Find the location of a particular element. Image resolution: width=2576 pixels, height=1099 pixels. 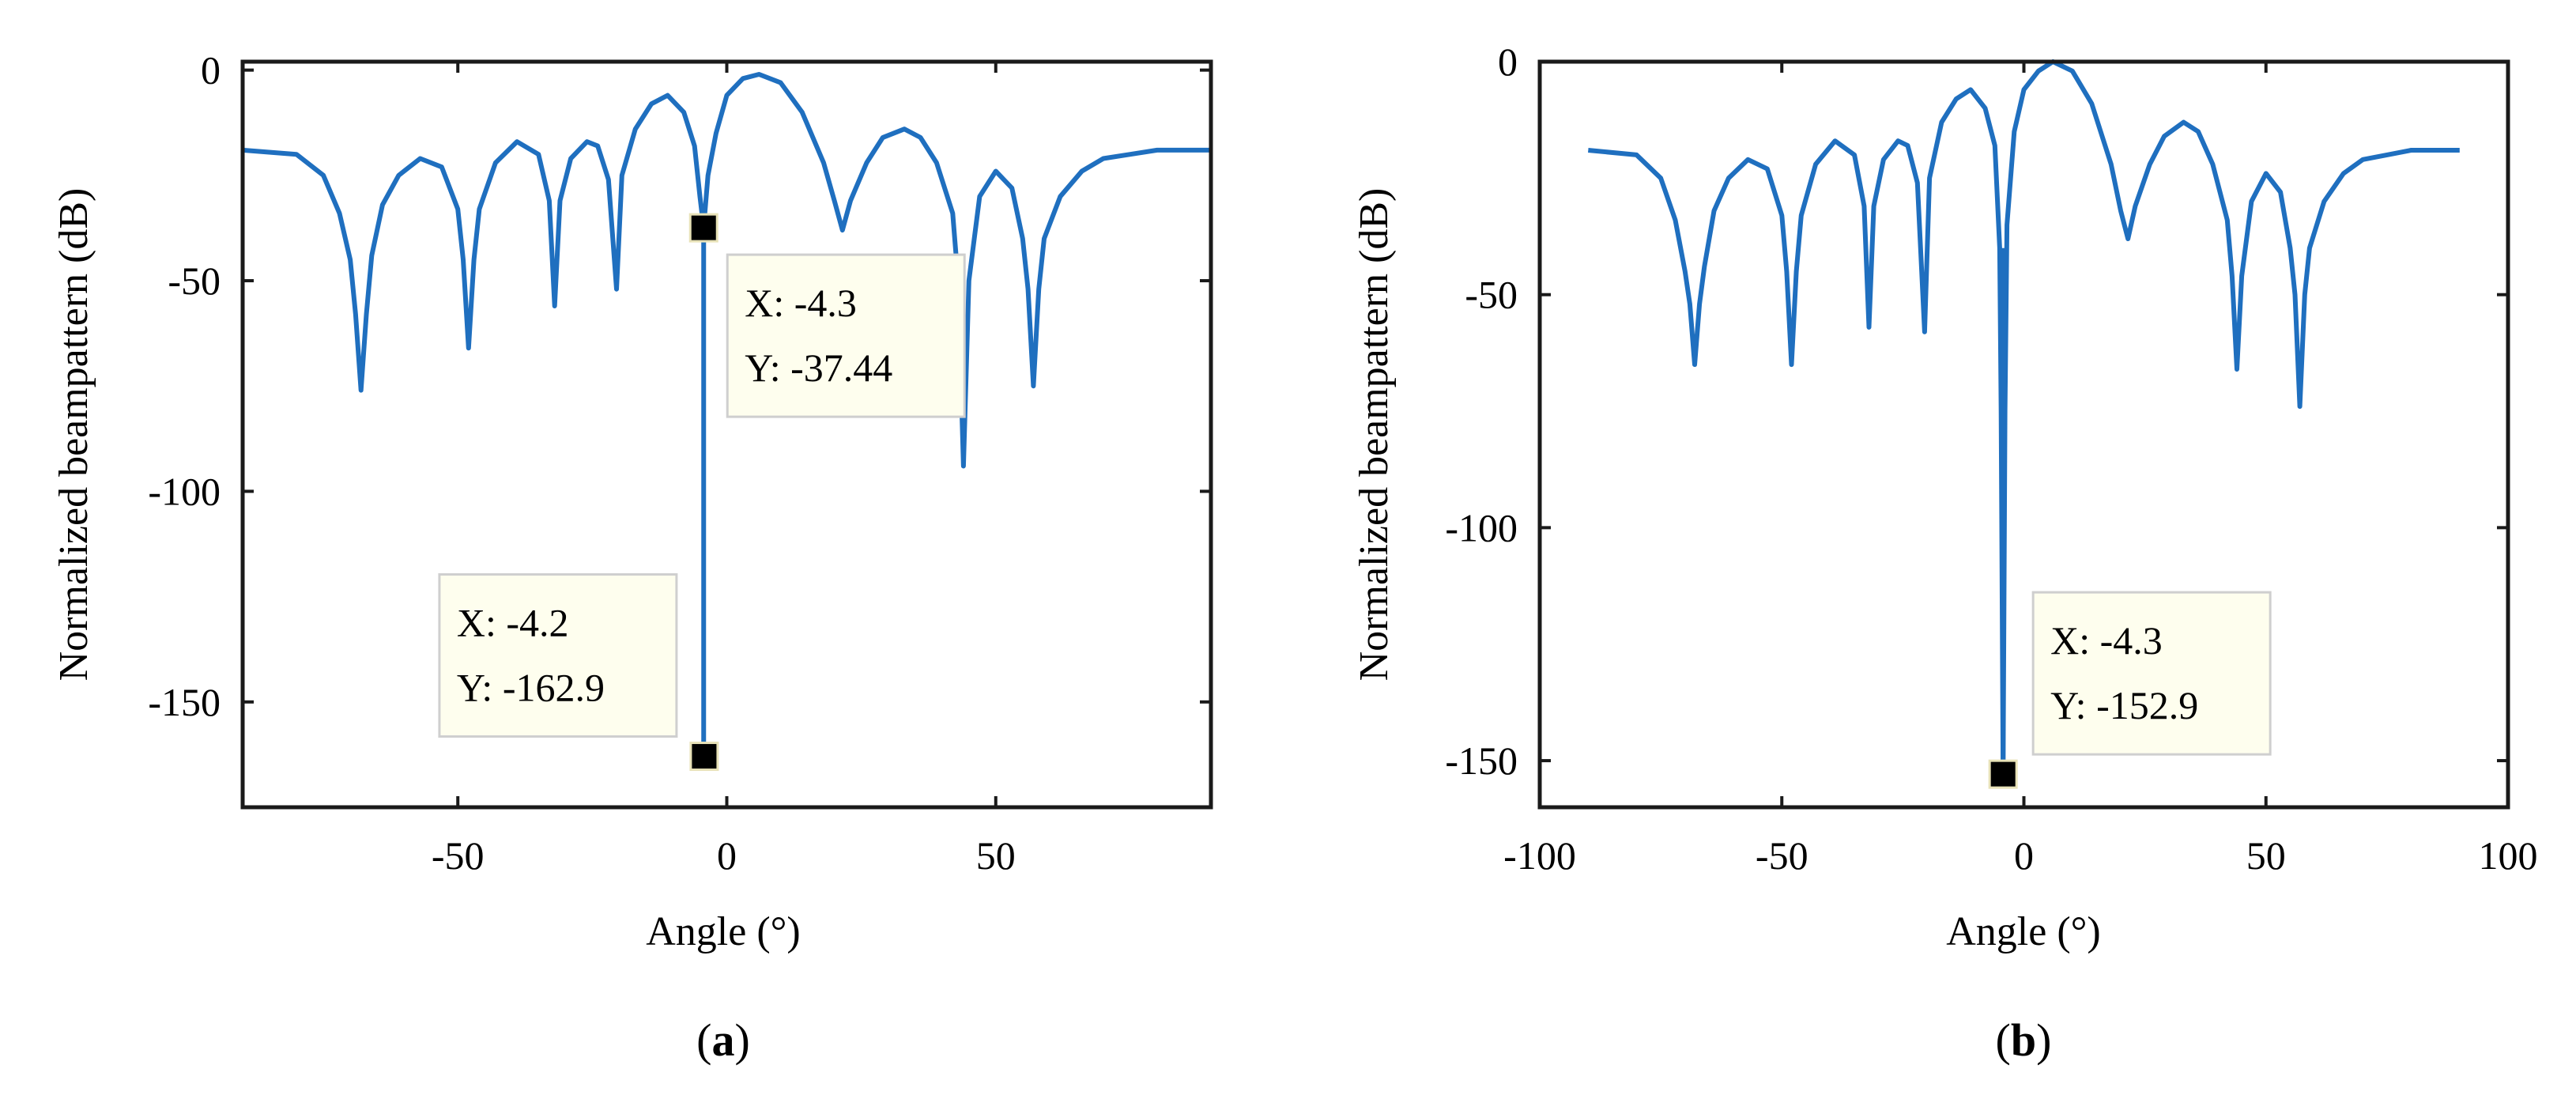

datatip-y-text: Y: -162.9 is located at coordinates (531, 688).